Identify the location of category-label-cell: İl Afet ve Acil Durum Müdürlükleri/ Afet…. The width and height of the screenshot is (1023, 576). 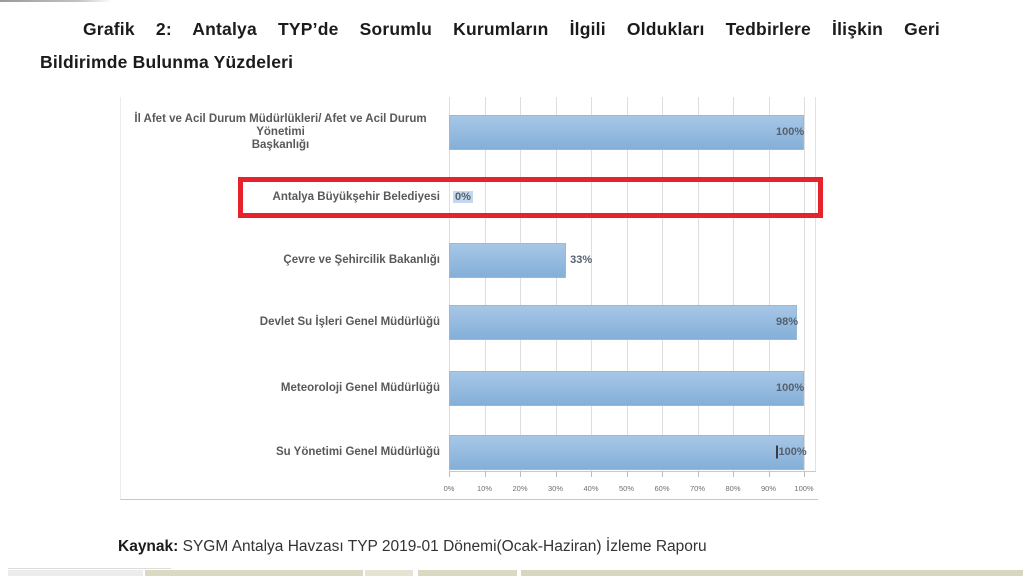
(285, 132).